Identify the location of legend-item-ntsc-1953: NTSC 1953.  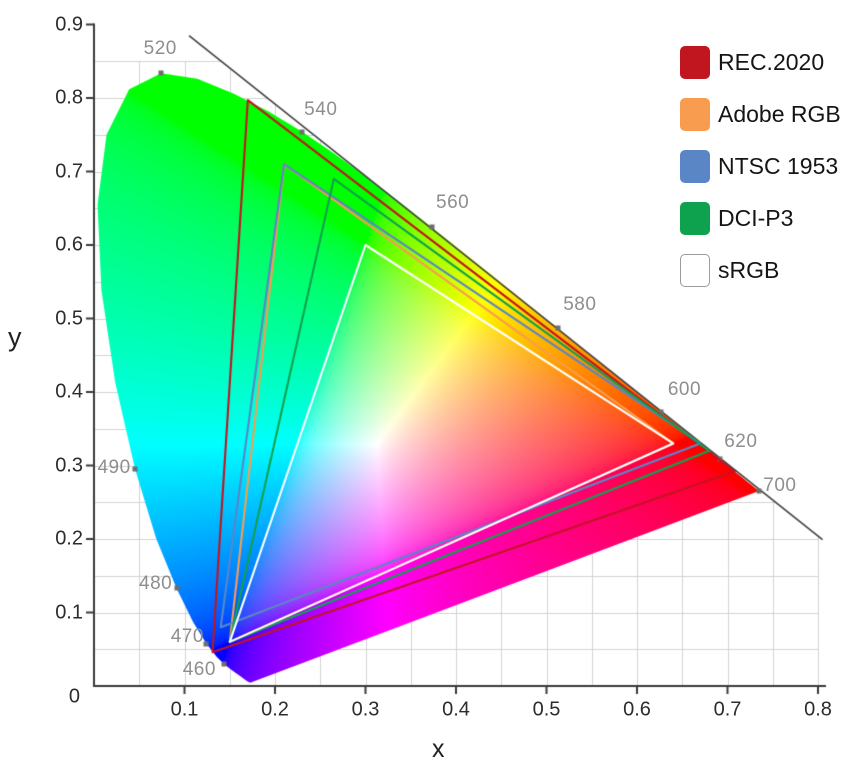
(760, 166).